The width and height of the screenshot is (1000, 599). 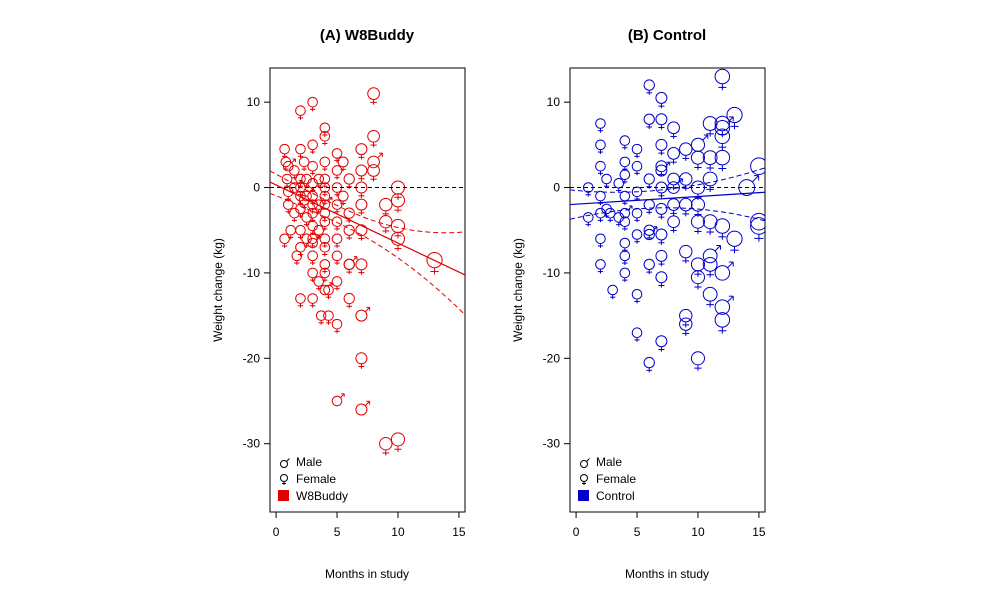 I want to click on y-tick-label: -20, so click(x=252, y=358).